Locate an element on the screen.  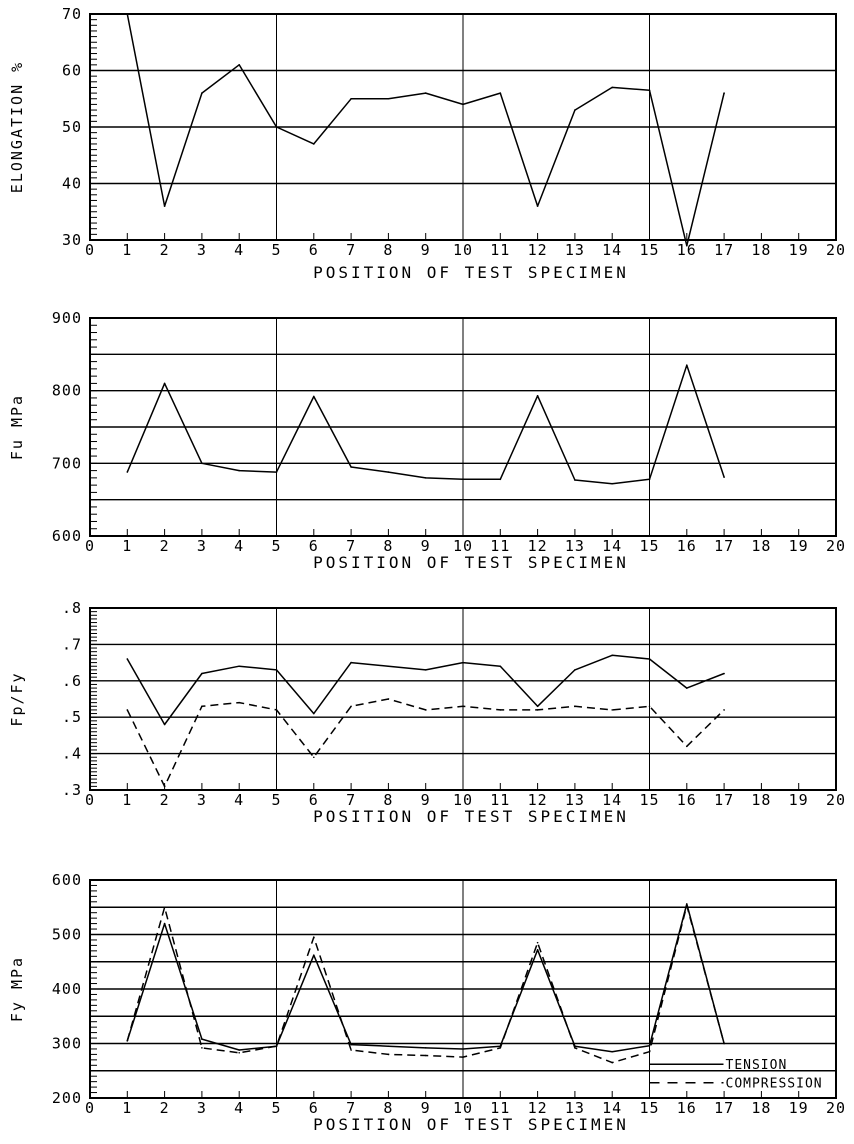
y-tick-label: .5 is located at coordinates (72, 717).